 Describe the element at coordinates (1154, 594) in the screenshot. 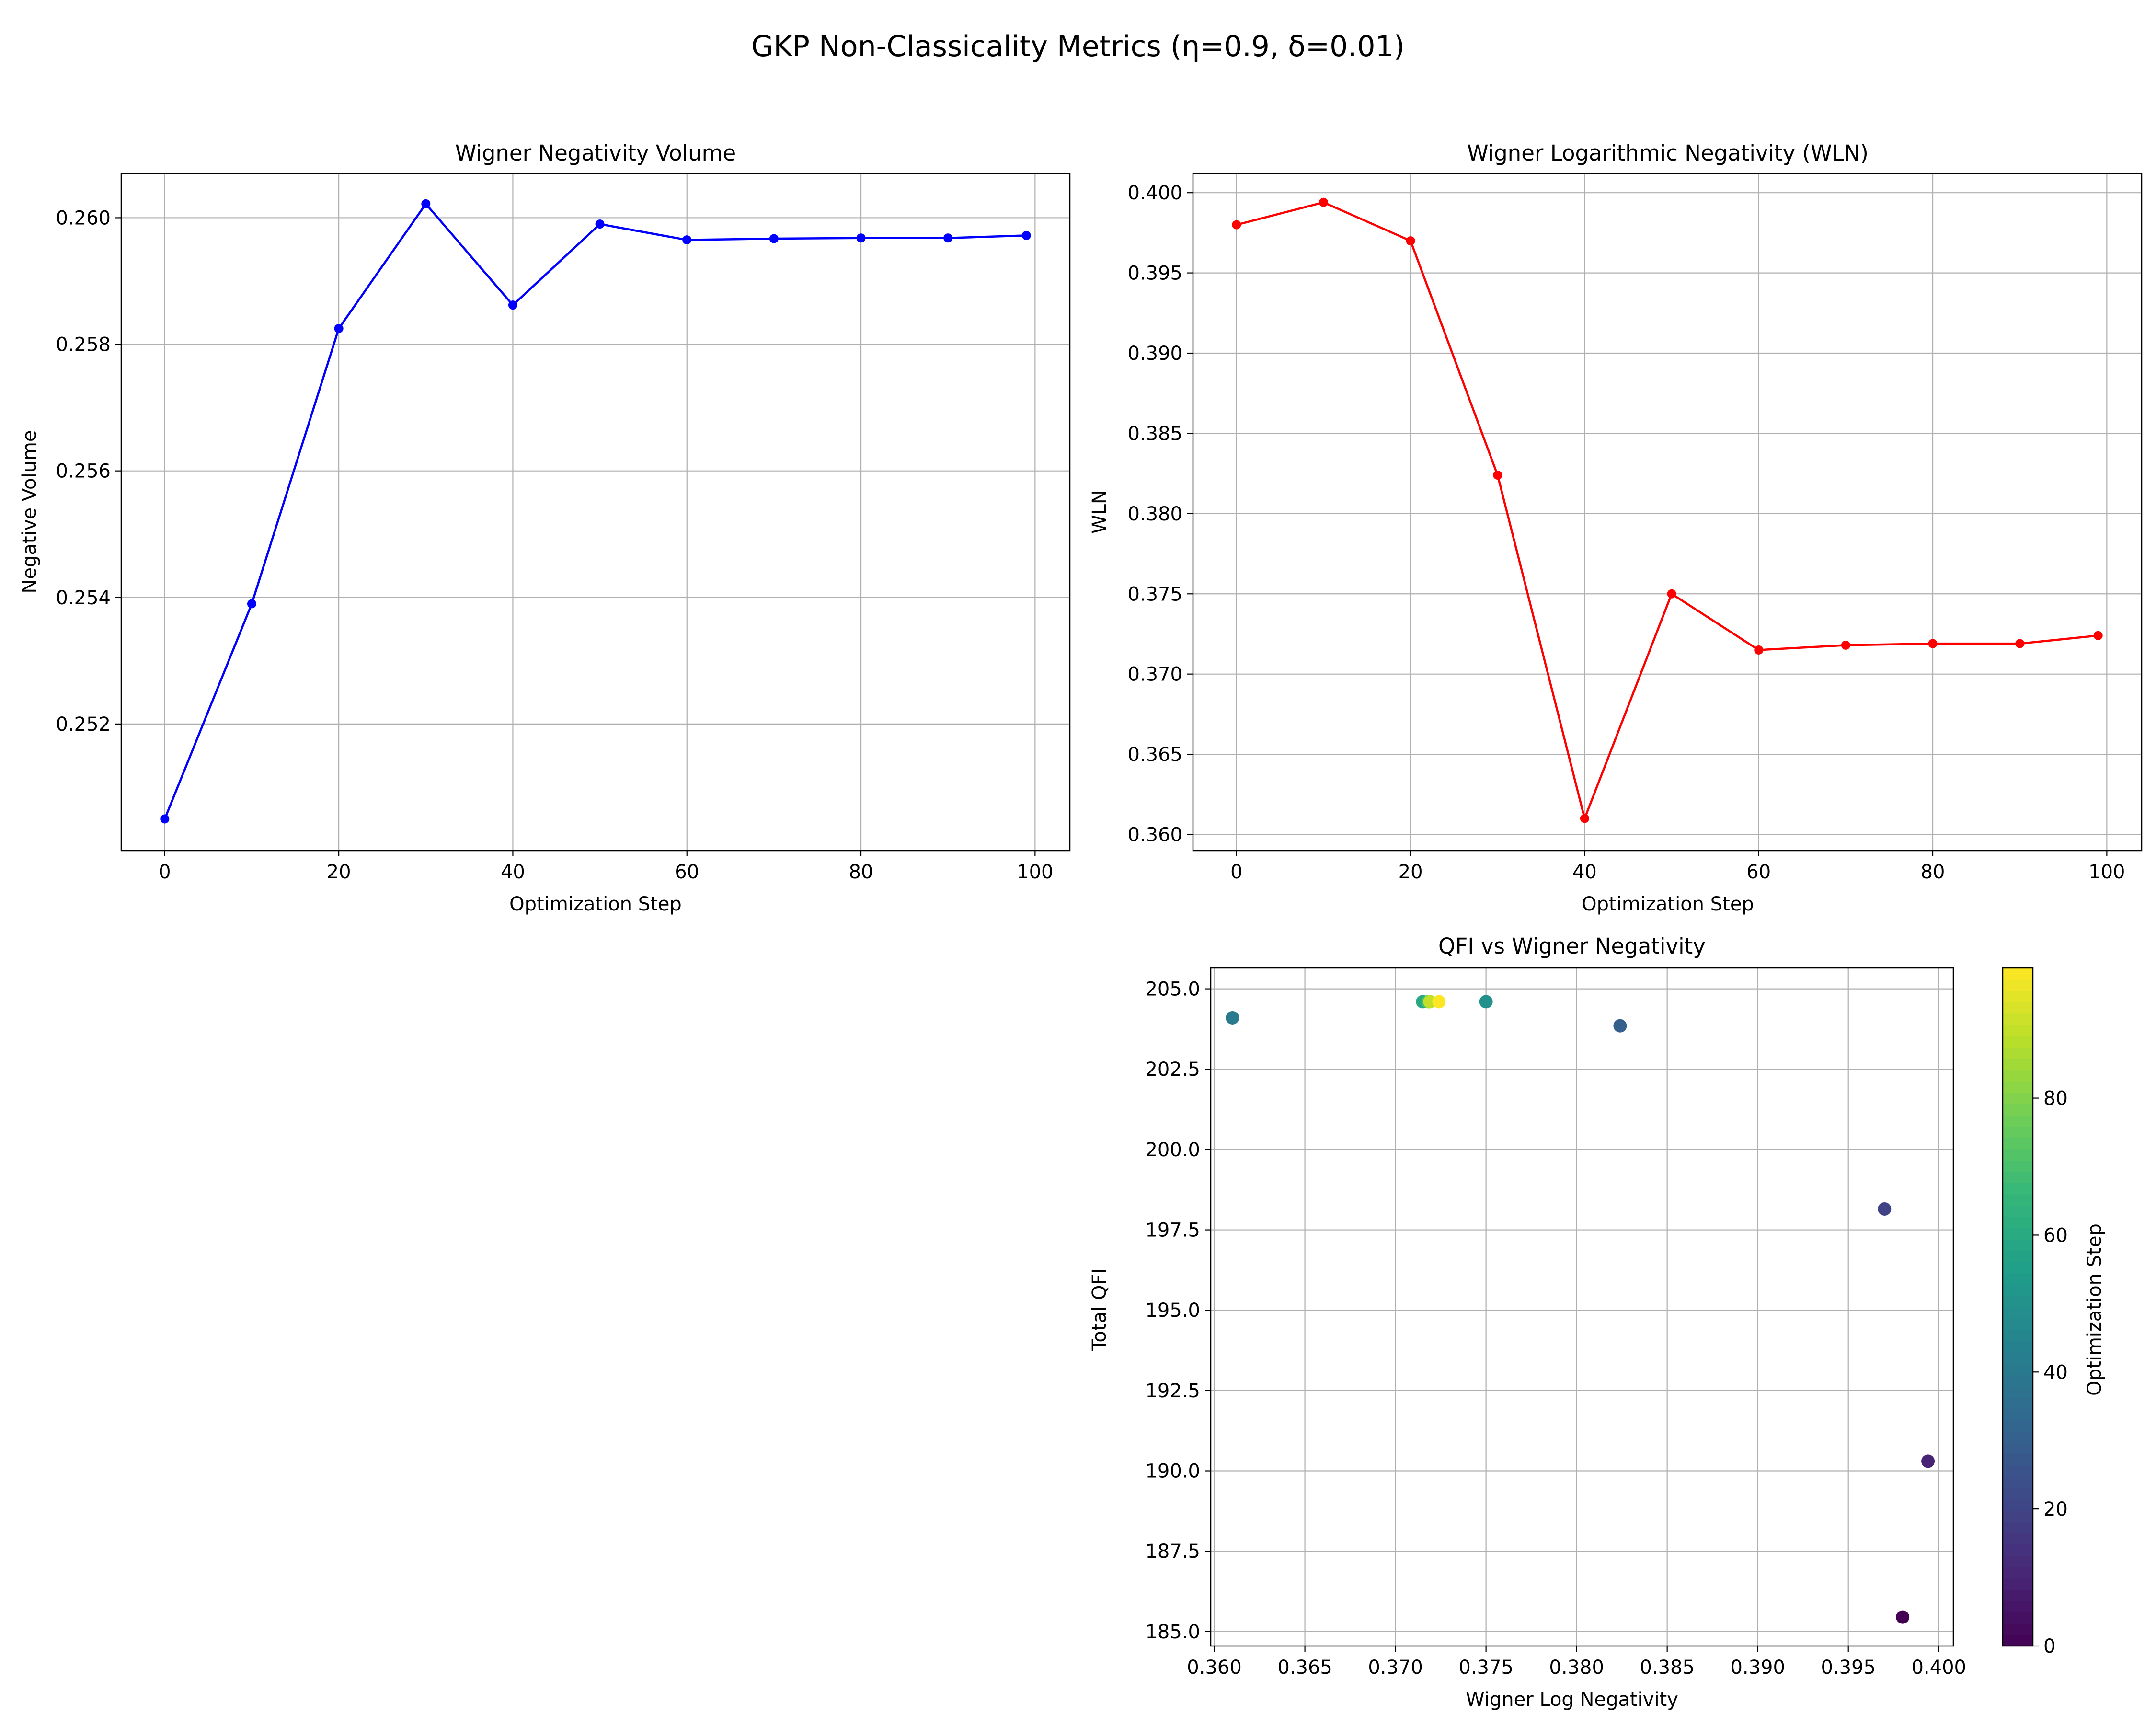

I see `y-tick-label: 0.375` at that location.